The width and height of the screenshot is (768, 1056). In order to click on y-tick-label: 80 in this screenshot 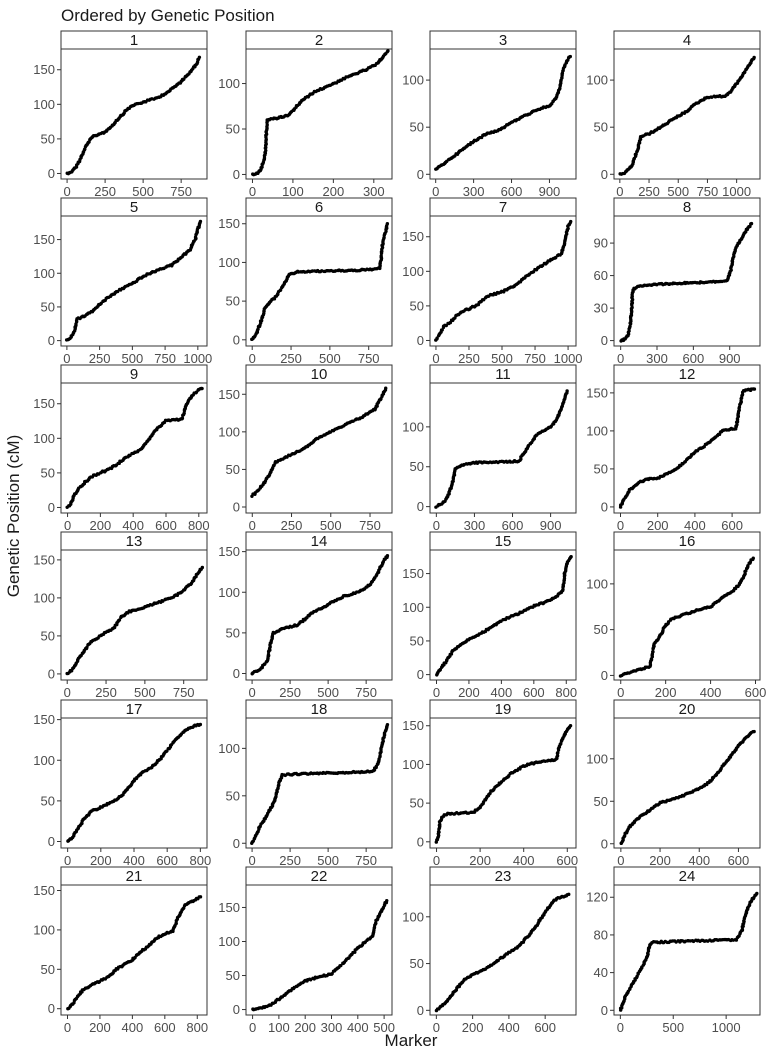, I will do `click(601, 934)`.